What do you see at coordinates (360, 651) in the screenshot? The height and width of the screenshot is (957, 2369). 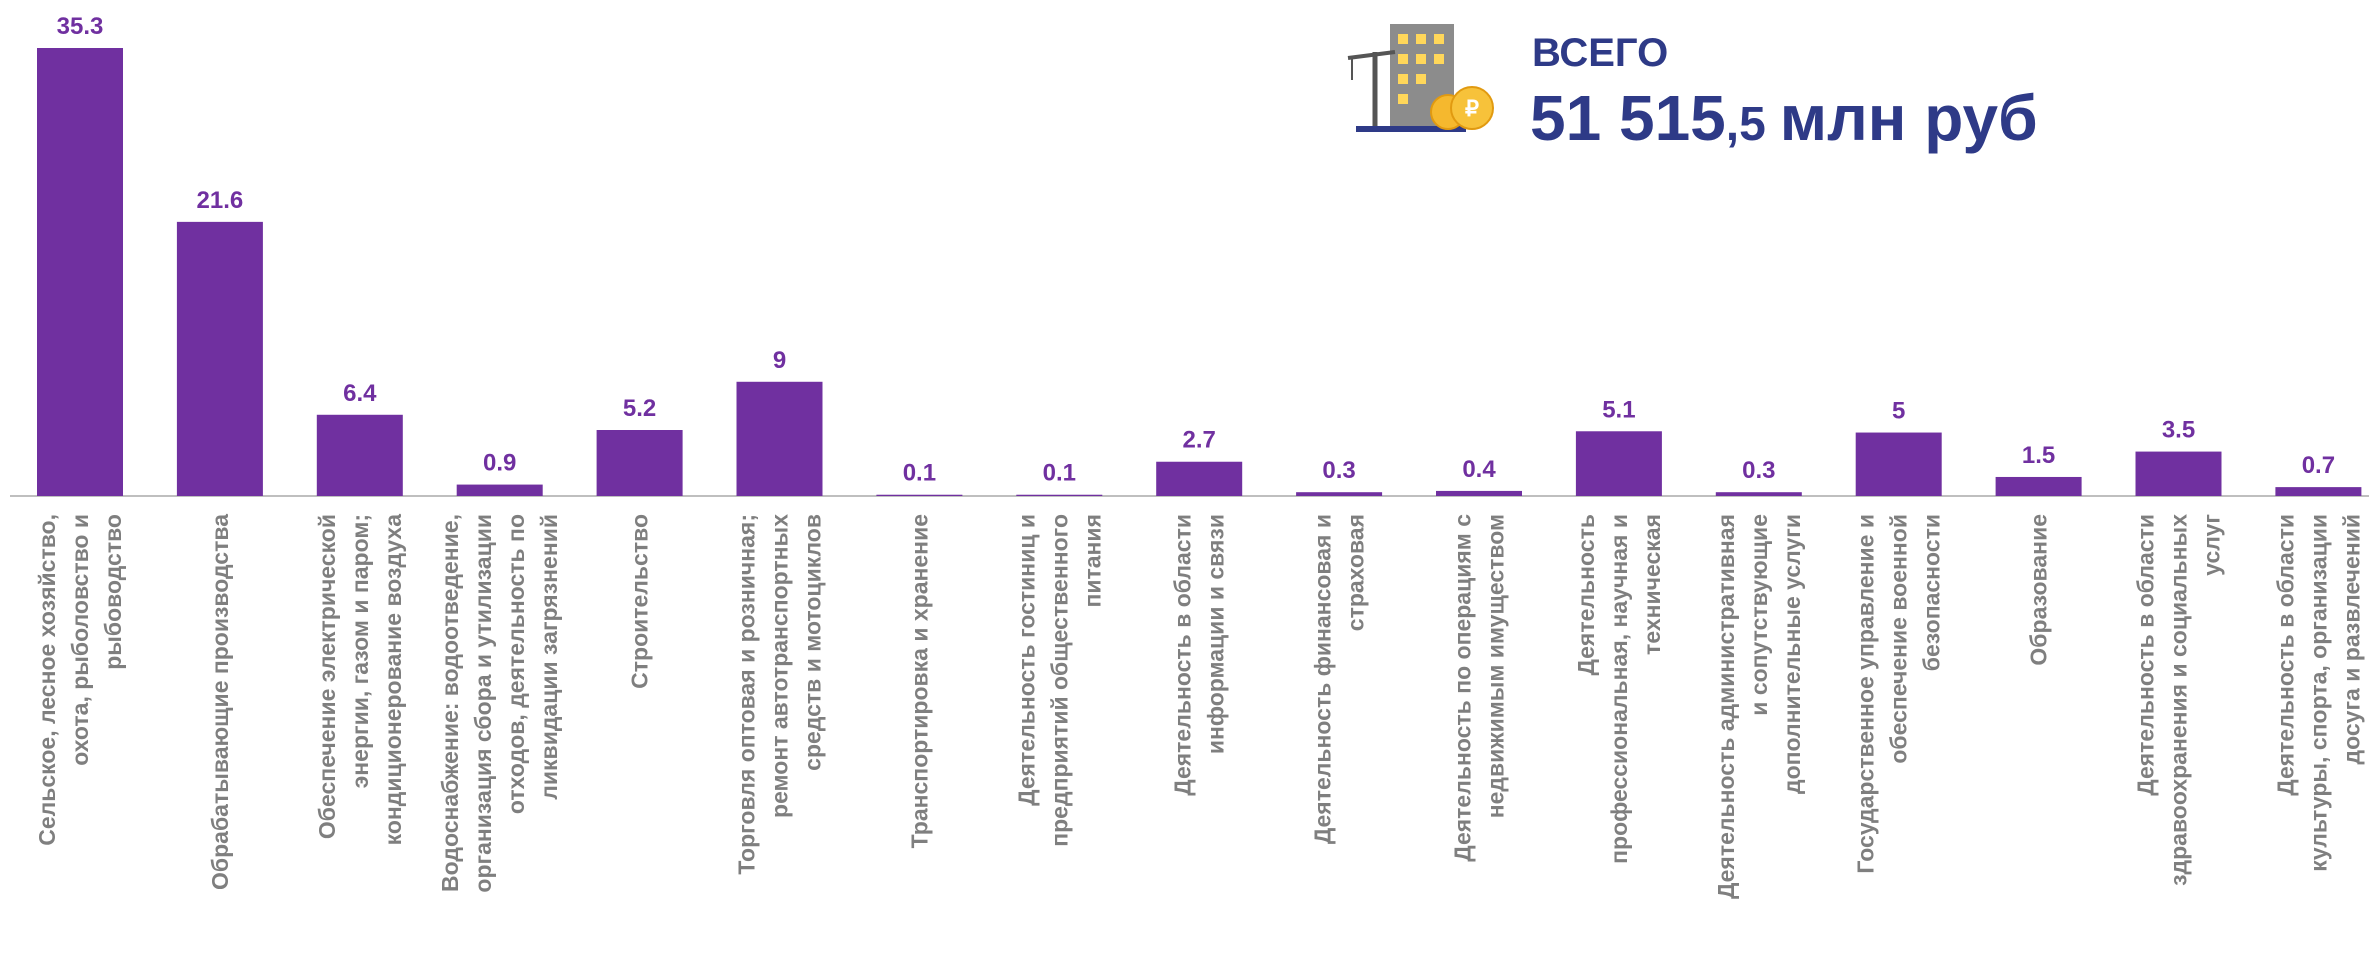 I see `category-label: энергии, газом и паром;` at bounding box center [360, 651].